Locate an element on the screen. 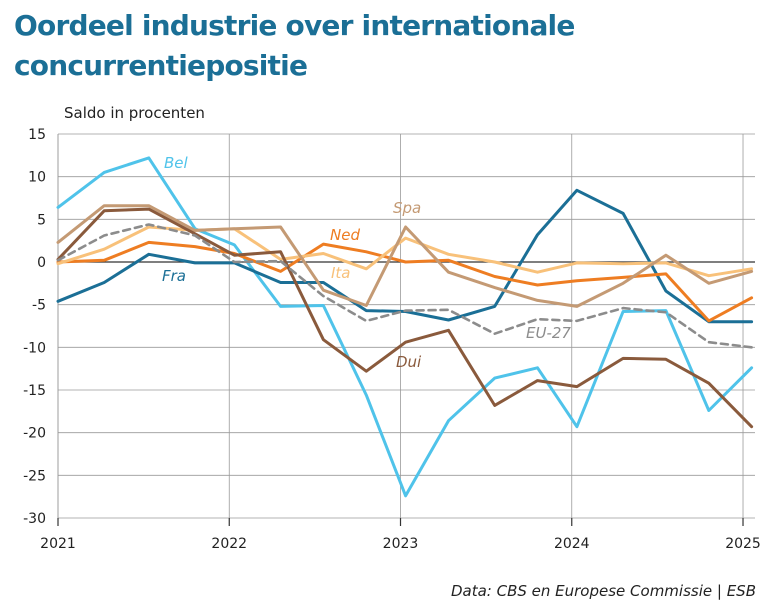 The height and width of the screenshot is (609, 766). series-label-ita: Ita is located at coordinates (341, 273).